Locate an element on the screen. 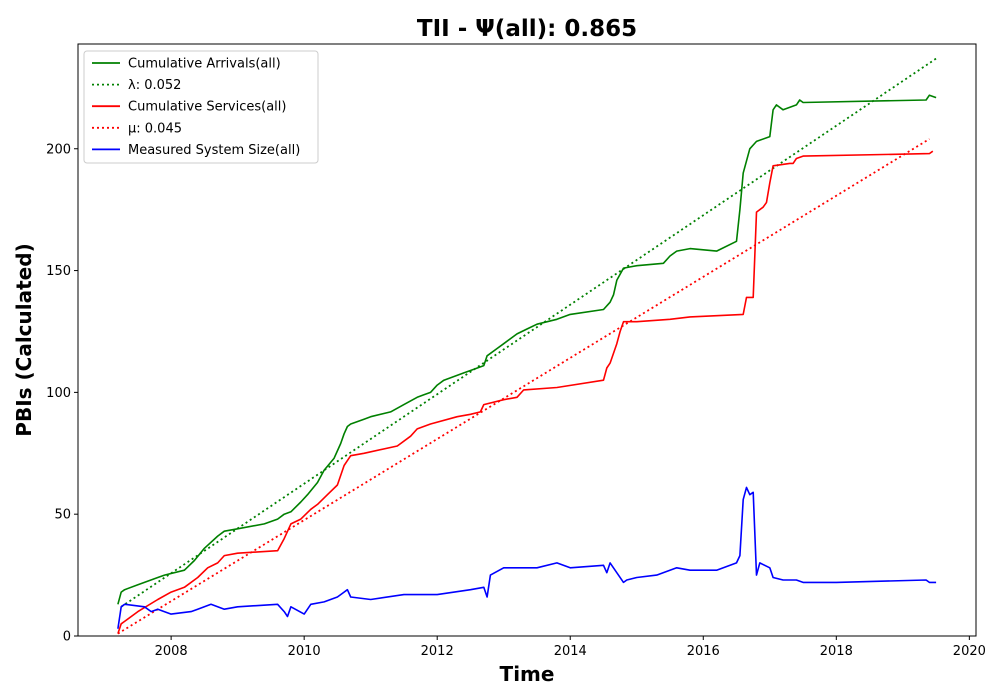  y-tick-label: 50 is located at coordinates (62, 515).